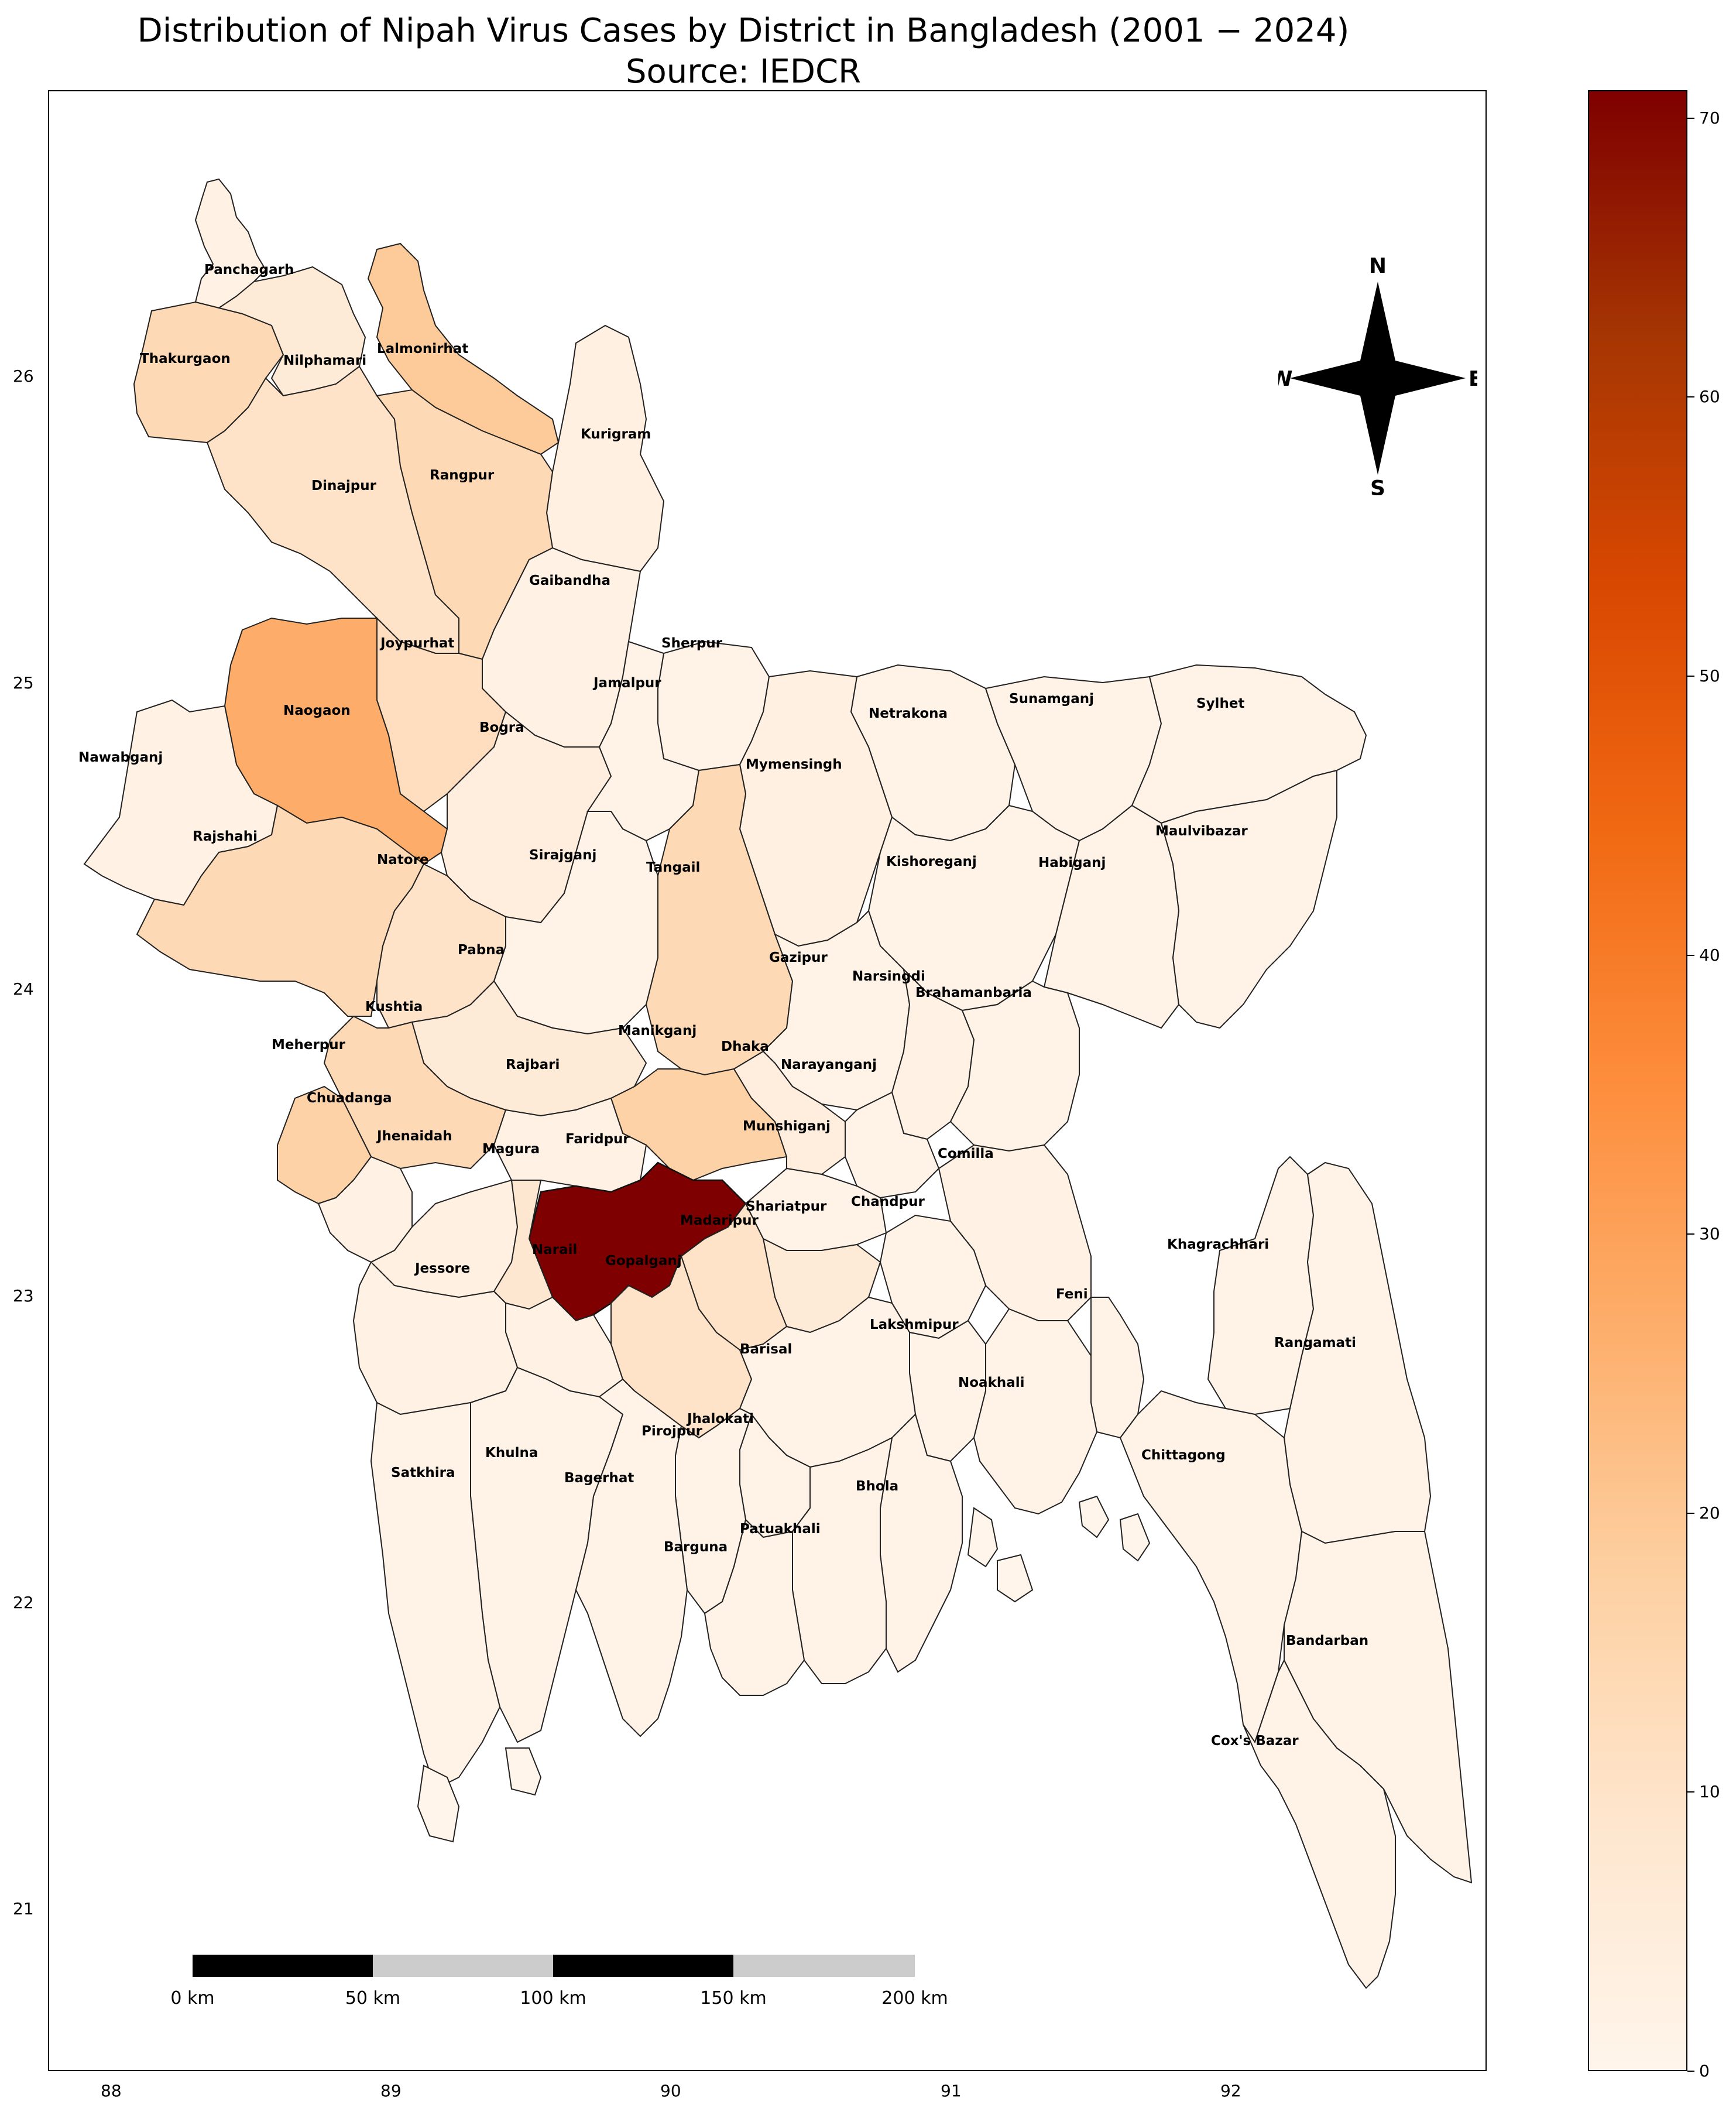 Image resolution: width=1736 pixels, height=2118 pixels. What do you see at coordinates (974, 993) in the screenshot?
I see `district-label: Brahamanbaria` at bounding box center [974, 993].